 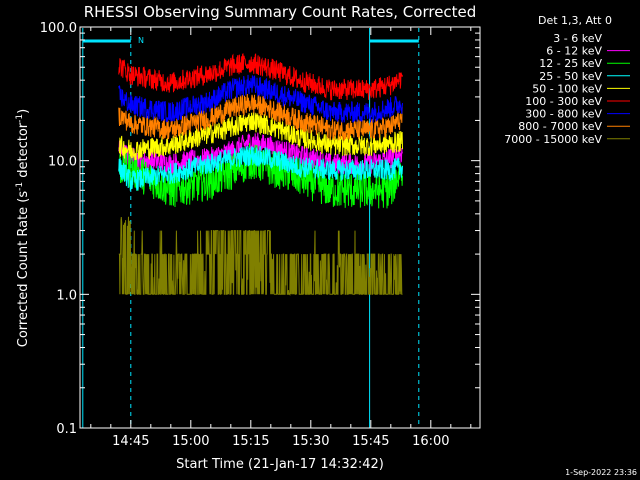 I want to click on x-tick-label-2: 15:15, so click(x=250, y=441).